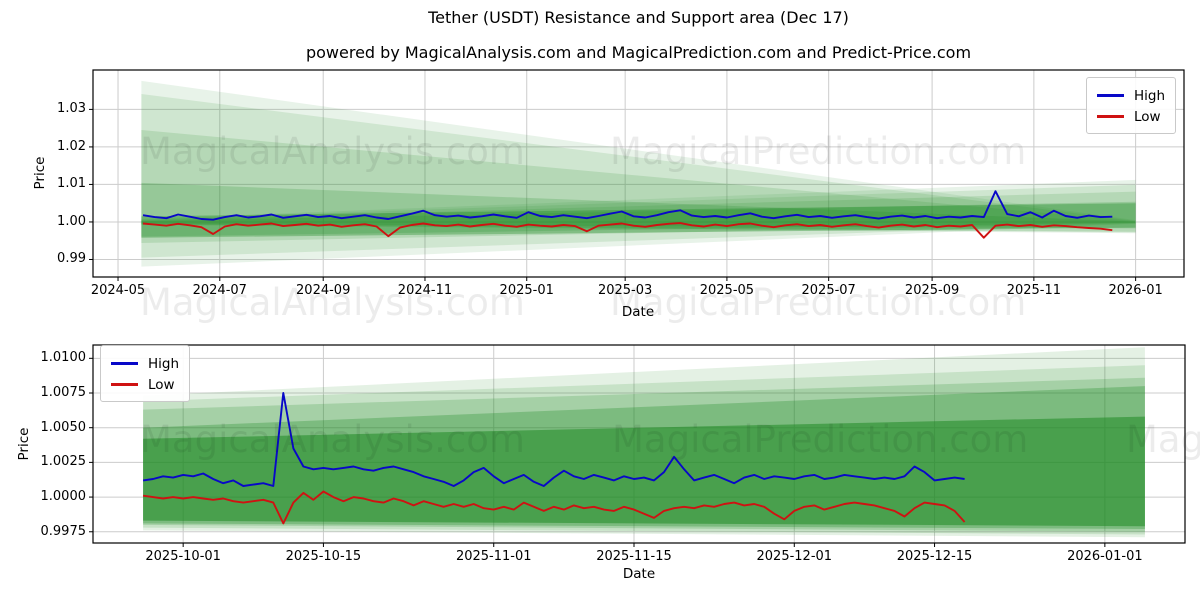 The width and height of the screenshot is (1200, 600). I want to click on x-axis-label-top-chart: Date, so click(638, 312).